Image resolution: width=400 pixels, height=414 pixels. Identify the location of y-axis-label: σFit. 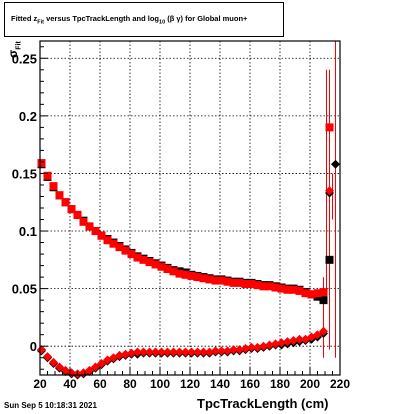
(14, 49).